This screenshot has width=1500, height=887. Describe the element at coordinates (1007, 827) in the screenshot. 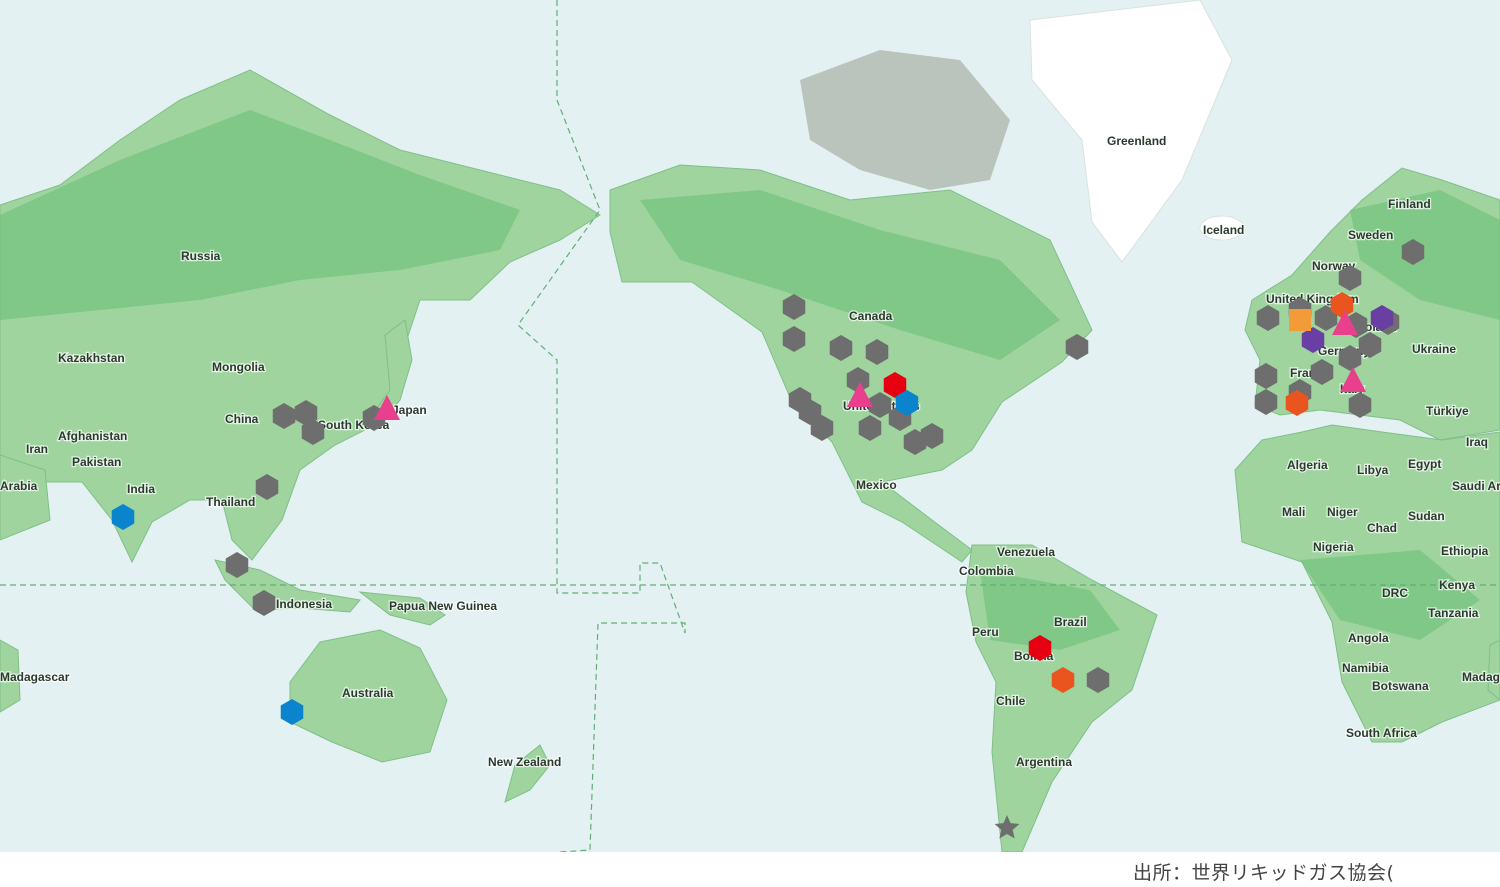

I see `star-marker-gray` at that location.